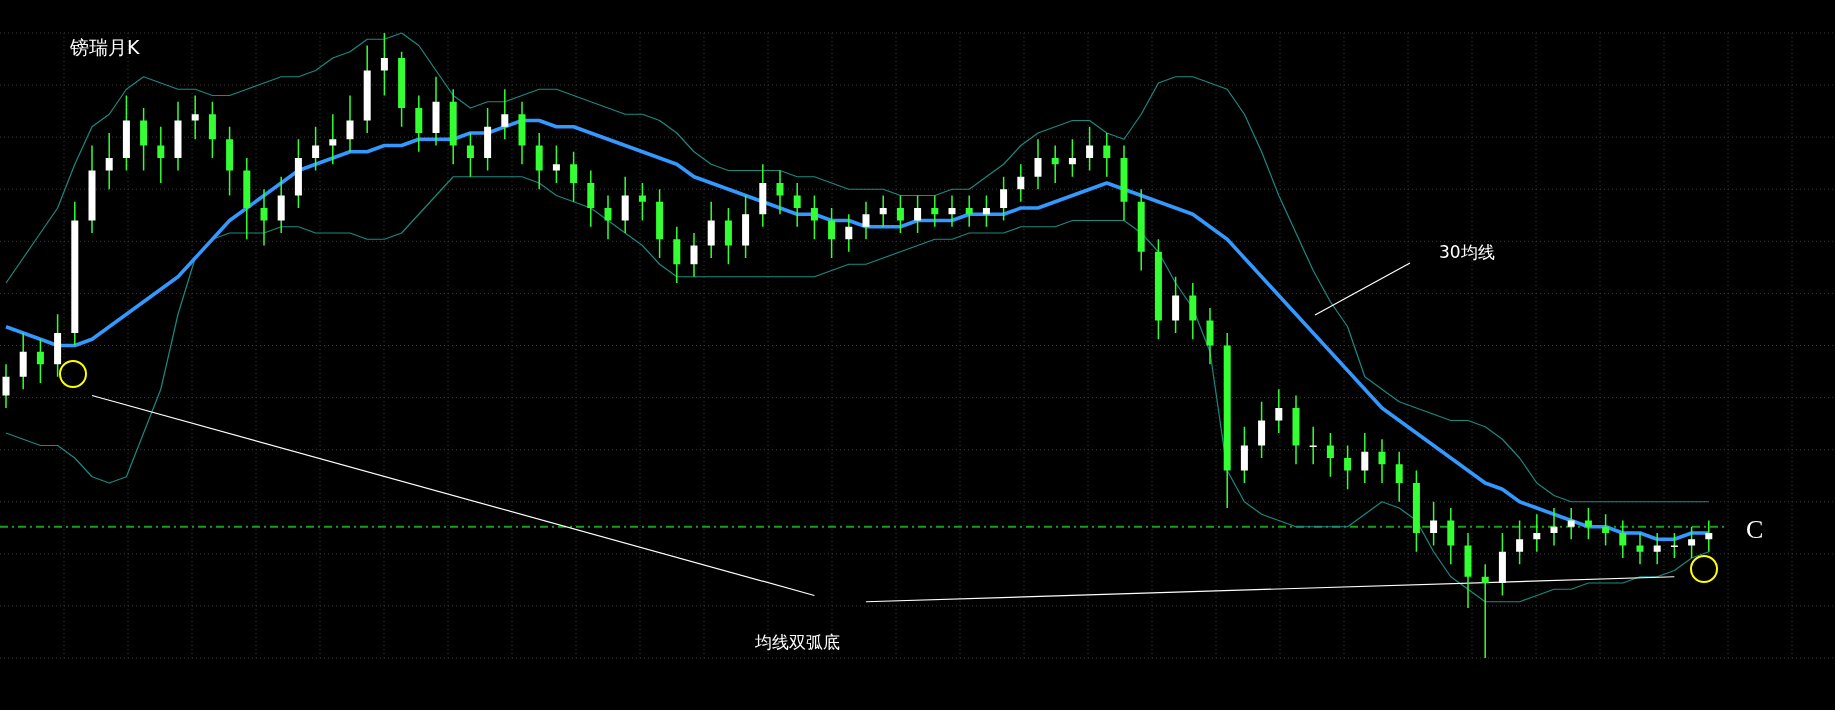 The height and width of the screenshot is (710, 1835). I want to click on chart-title: 镑瑞月K, so click(104, 47).